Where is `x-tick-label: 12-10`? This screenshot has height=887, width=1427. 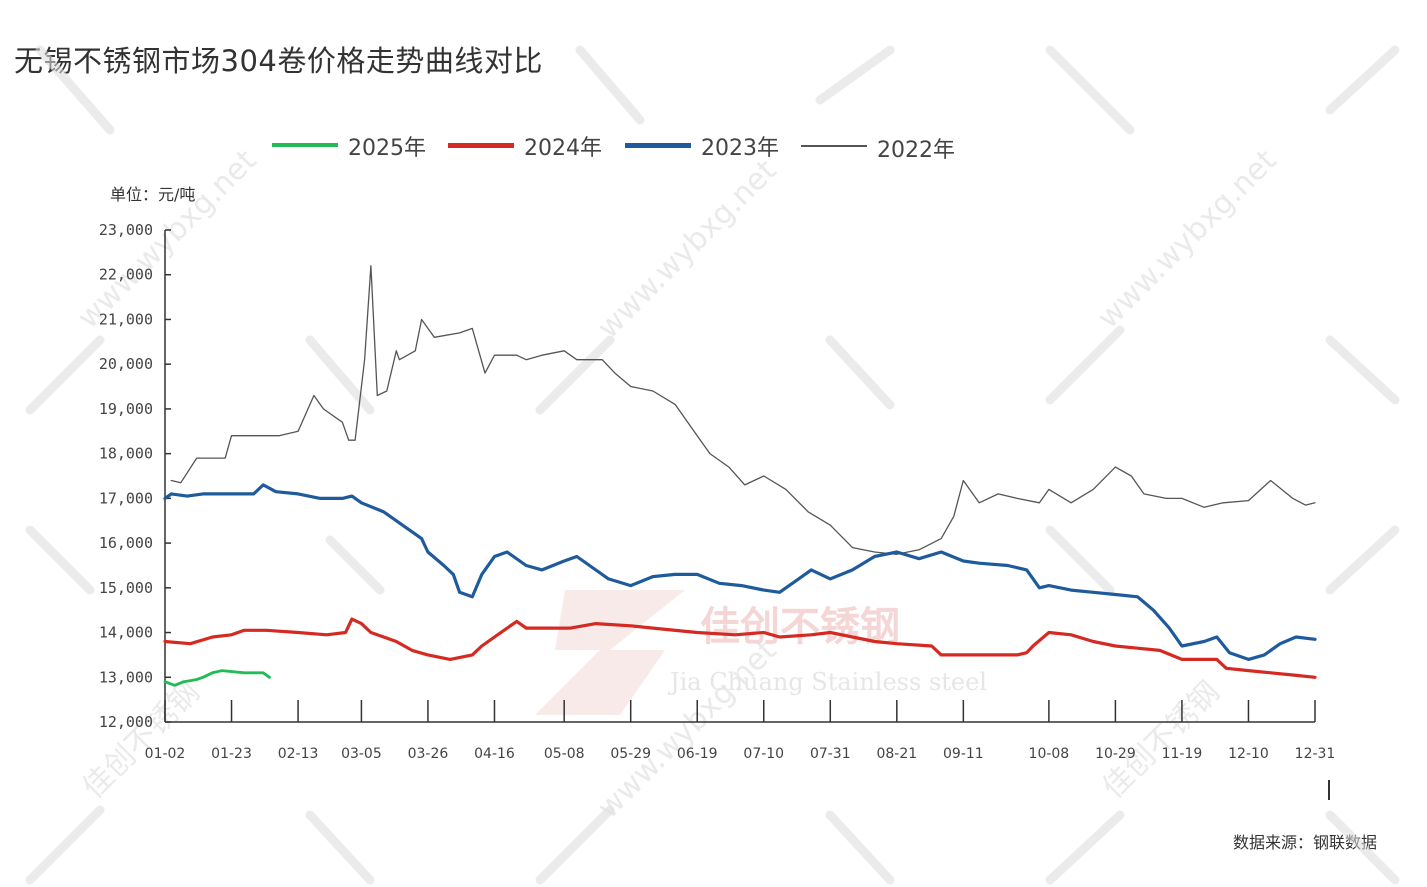 x-tick-label: 12-10 is located at coordinates (1248, 754).